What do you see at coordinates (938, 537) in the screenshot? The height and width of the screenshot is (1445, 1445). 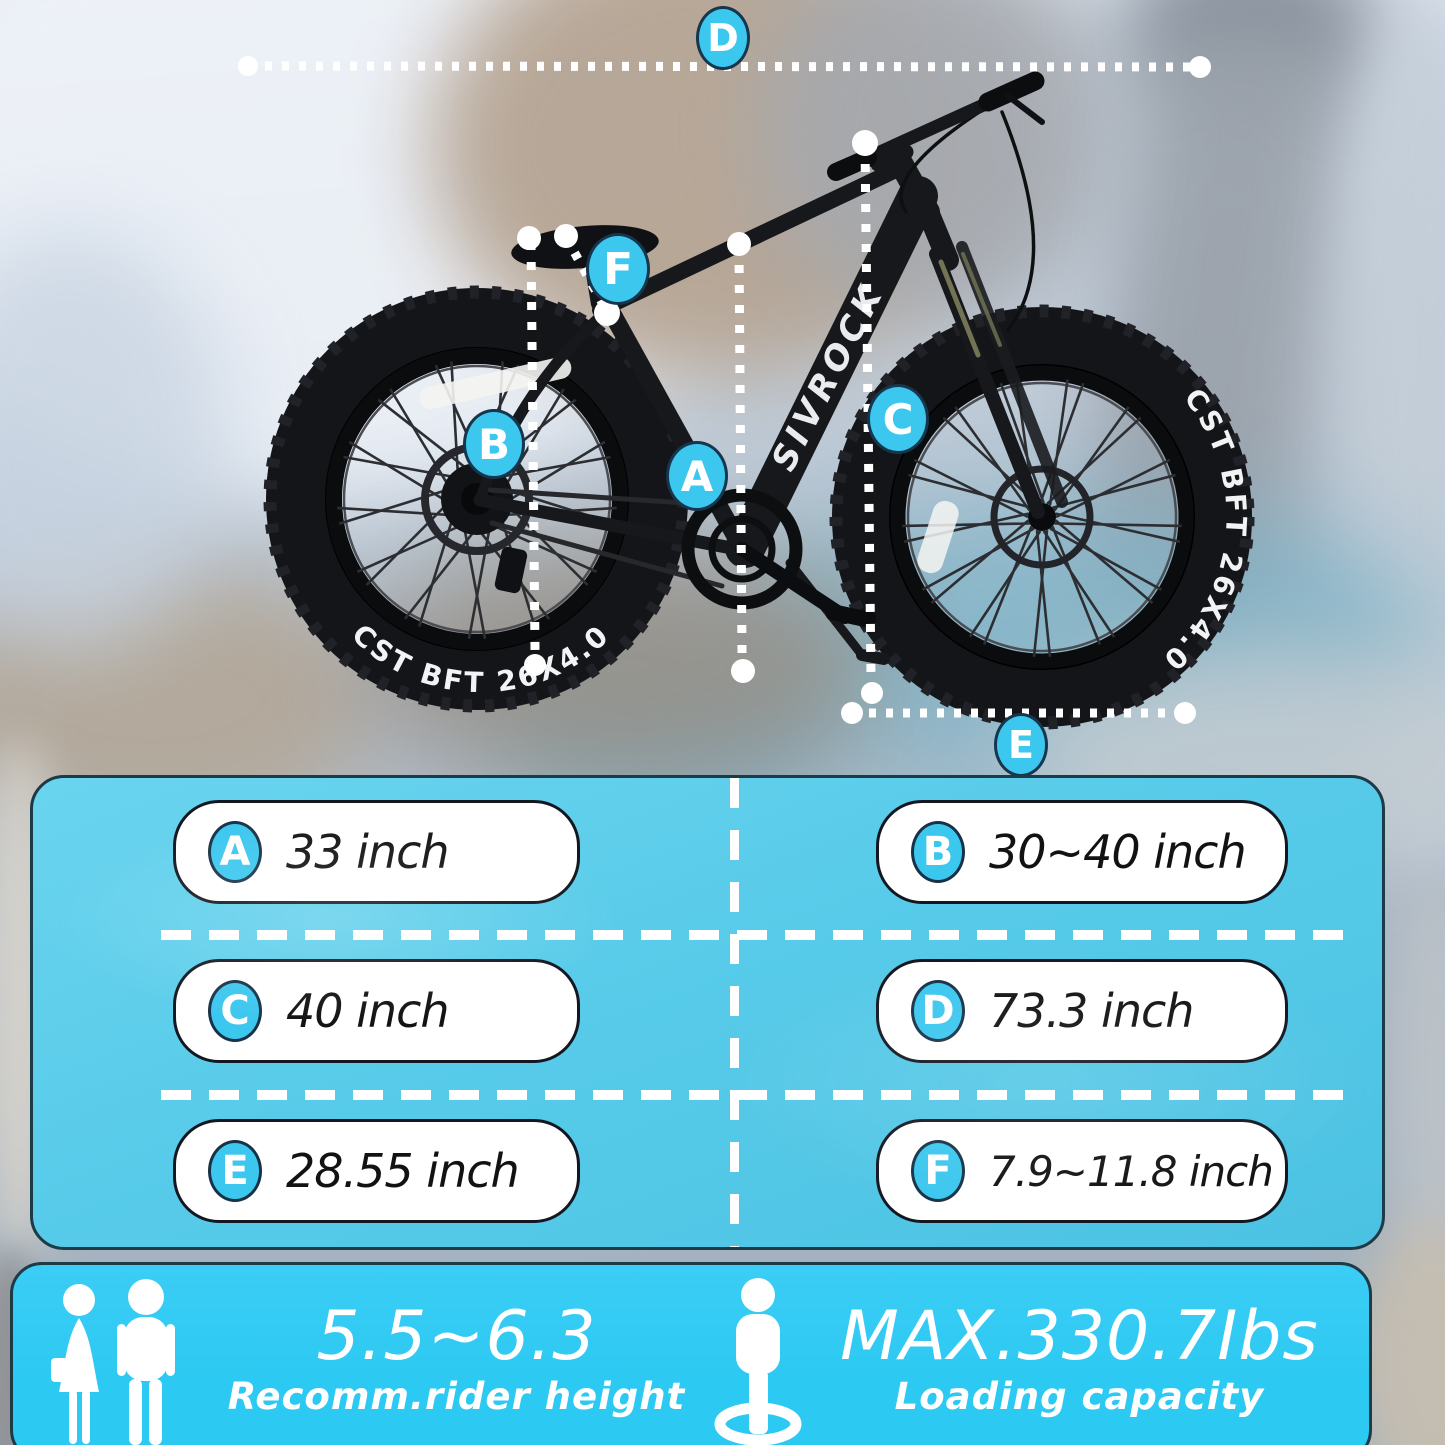 I see `front-wheel-reflector` at bounding box center [938, 537].